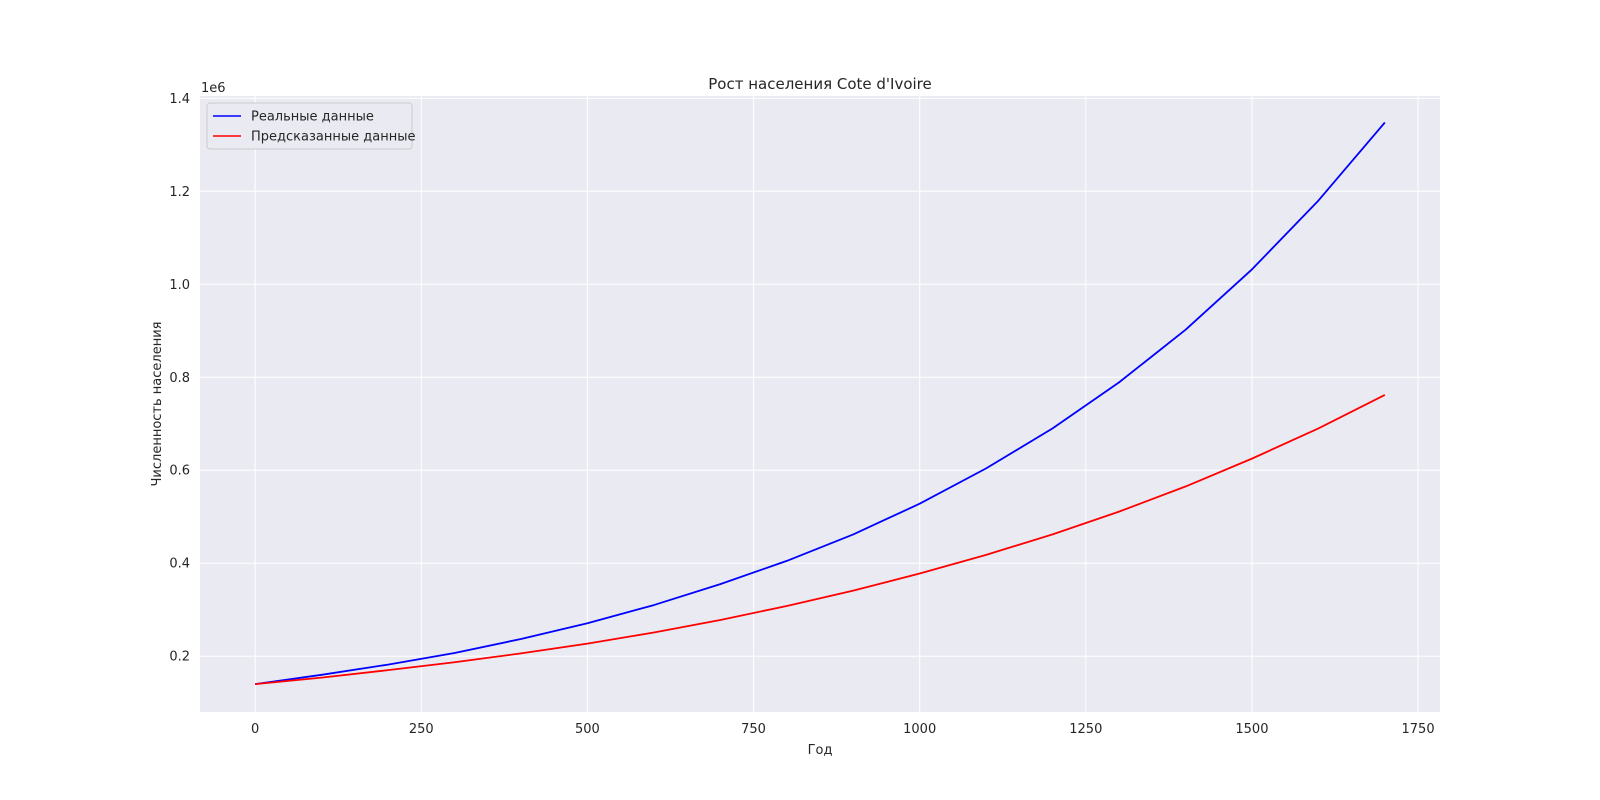 This screenshot has height=800, width=1600. I want to click on x-tick-label: 750, so click(753, 729).